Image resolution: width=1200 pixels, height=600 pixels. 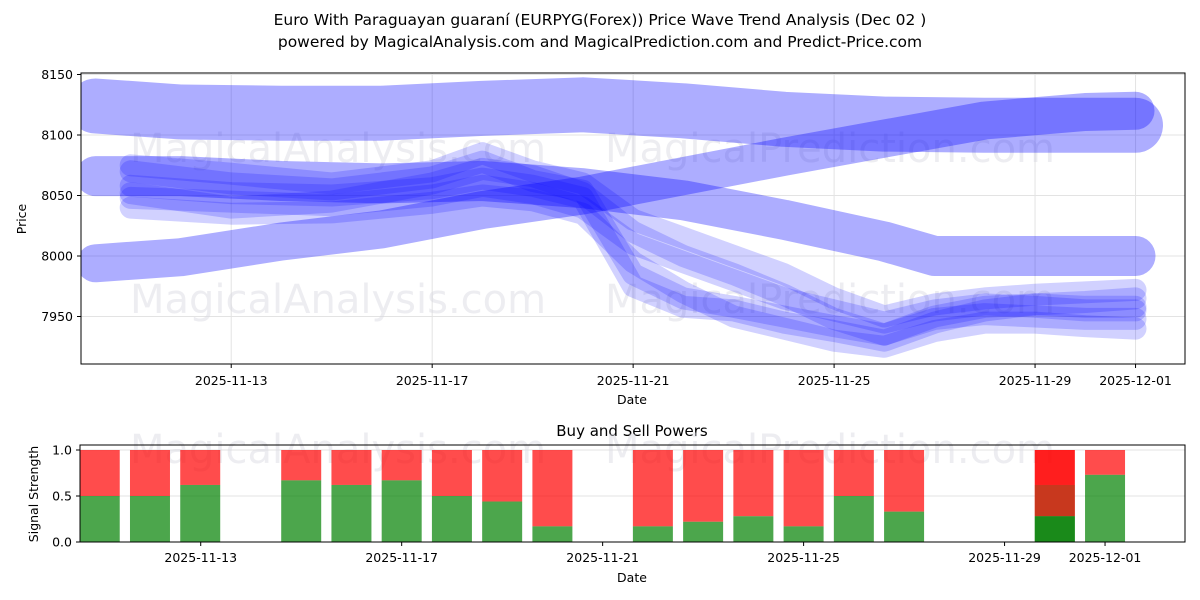 What do you see at coordinates (33, 494) in the screenshot?
I see `buy-sell-y-axis-label: Signal Strength` at bounding box center [33, 494].